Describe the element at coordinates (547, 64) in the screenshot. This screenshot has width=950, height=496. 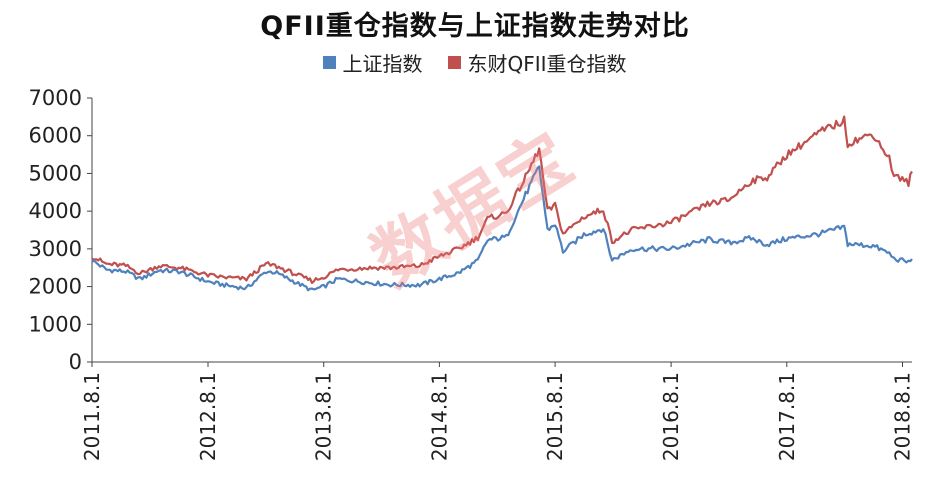
I see `legend-label-qfii: 东财QFII重仓指数` at that location.